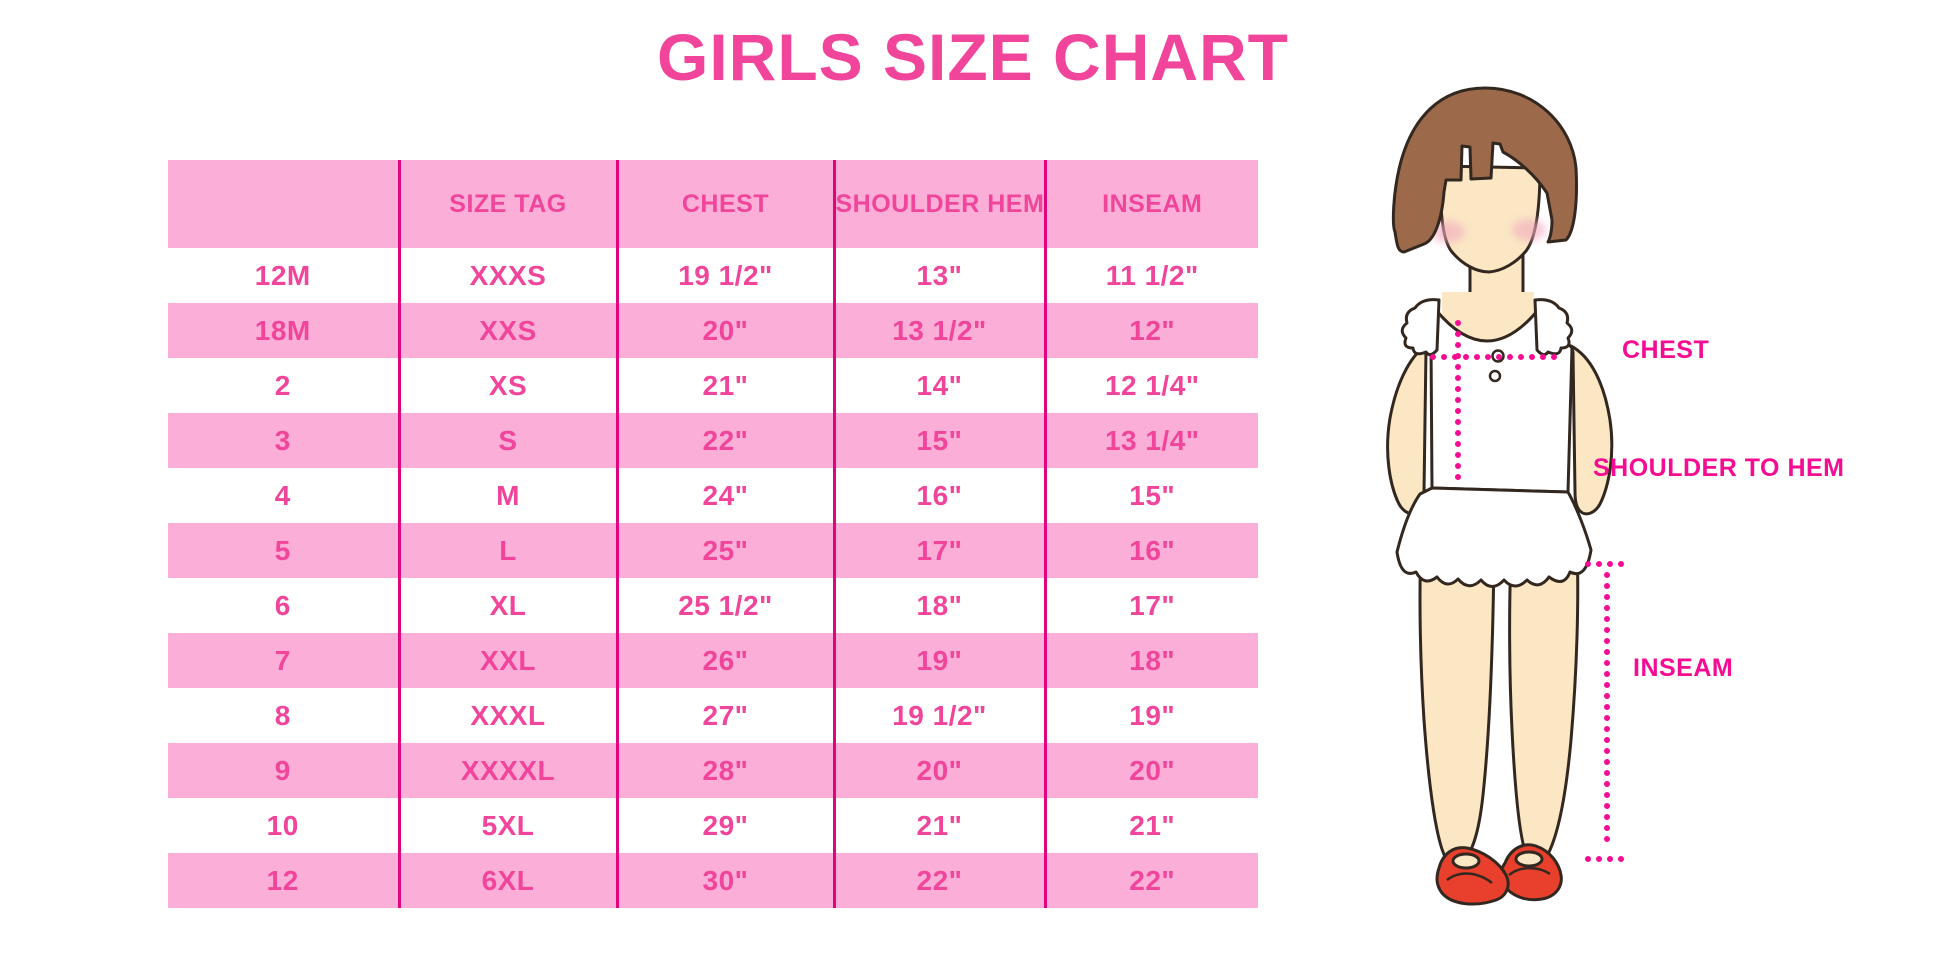 The width and height of the screenshot is (1946, 973). What do you see at coordinates (284, 550) in the screenshot?
I see `table-cell: 5` at bounding box center [284, 550].